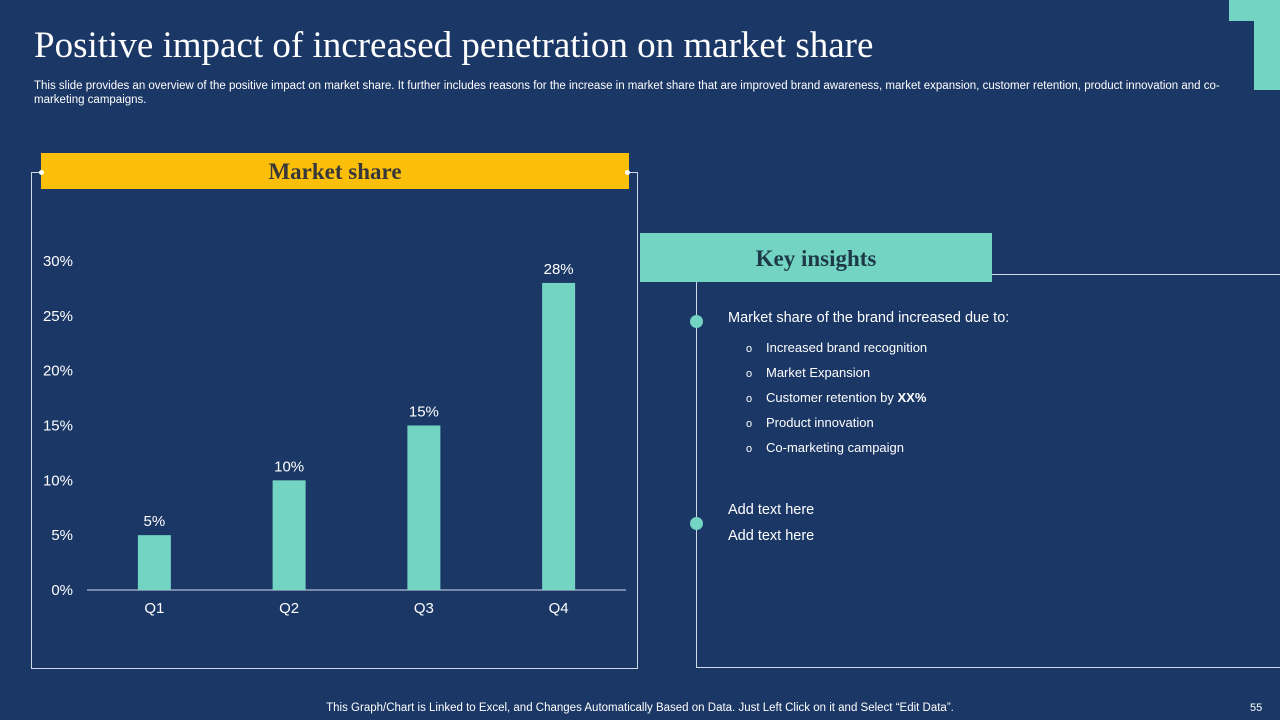 This screenshot has width=1280, height=720. What do you see at coordinates (58, 316) in the screenshot?
I see `y-tick-label: 25%` at bounding box center [58, 316].